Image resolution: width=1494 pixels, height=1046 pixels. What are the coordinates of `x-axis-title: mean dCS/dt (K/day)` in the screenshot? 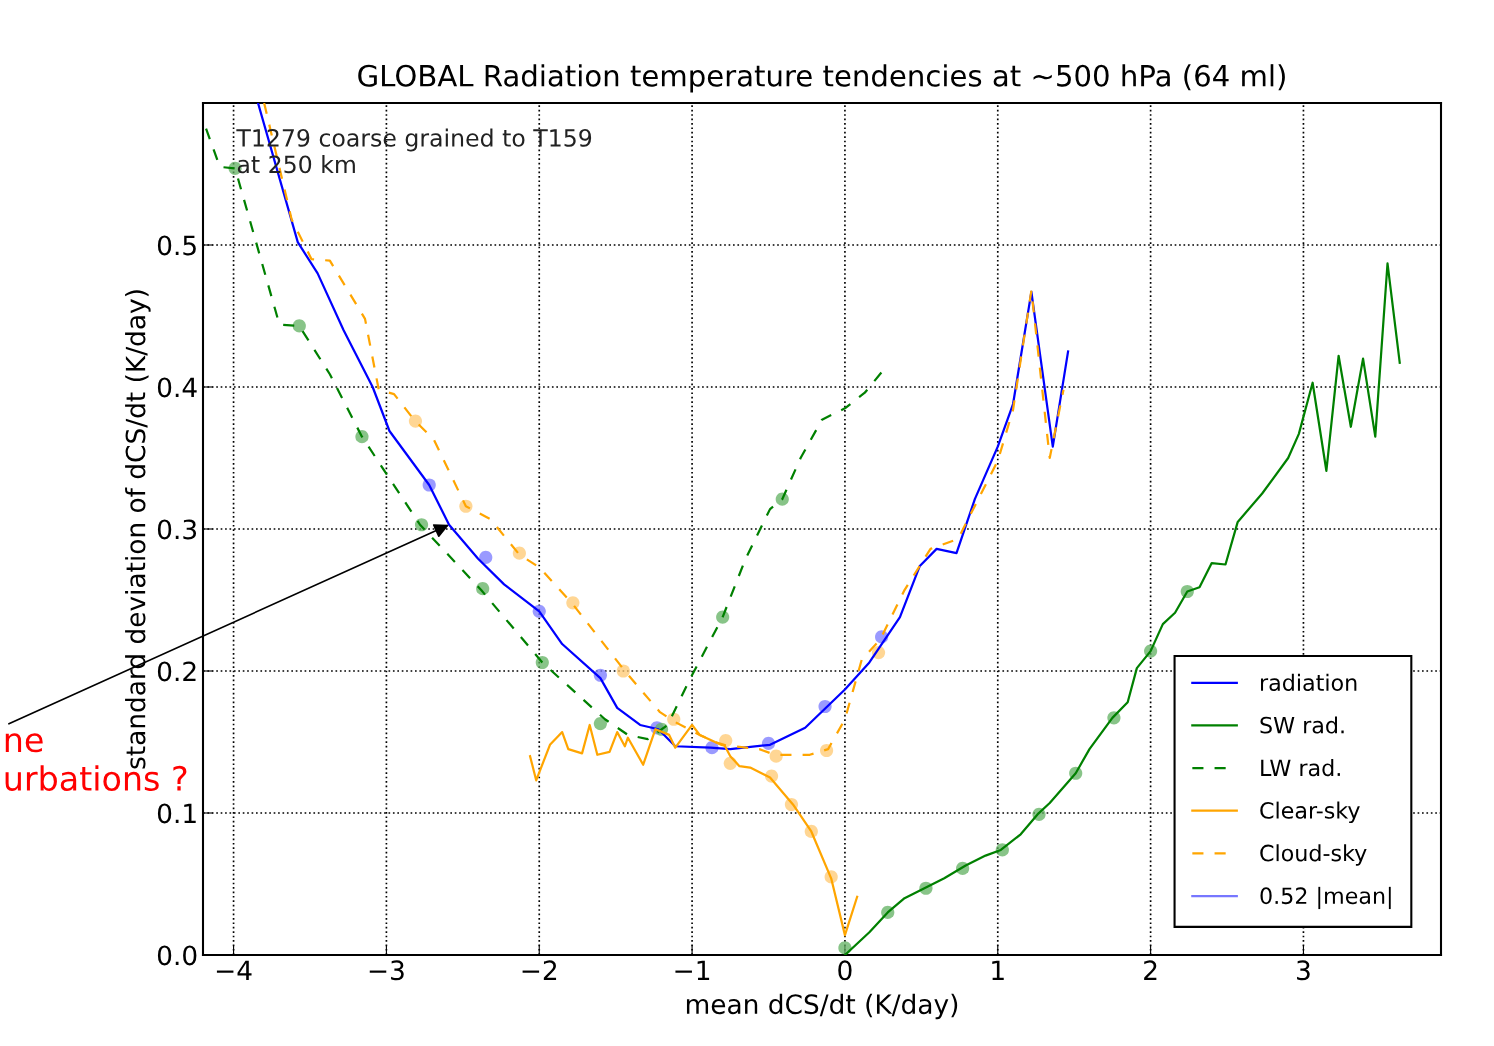 It's located at (822, 1006).